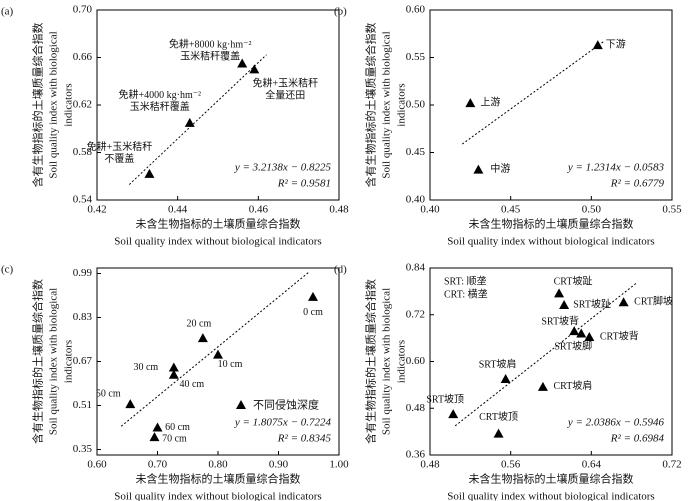 Image resolution: width=700 pixels, height=501 pixels. Describe the element at coordinates (416, 57) in the screenshot. I see `y-tick-label: 0.55` at that location.